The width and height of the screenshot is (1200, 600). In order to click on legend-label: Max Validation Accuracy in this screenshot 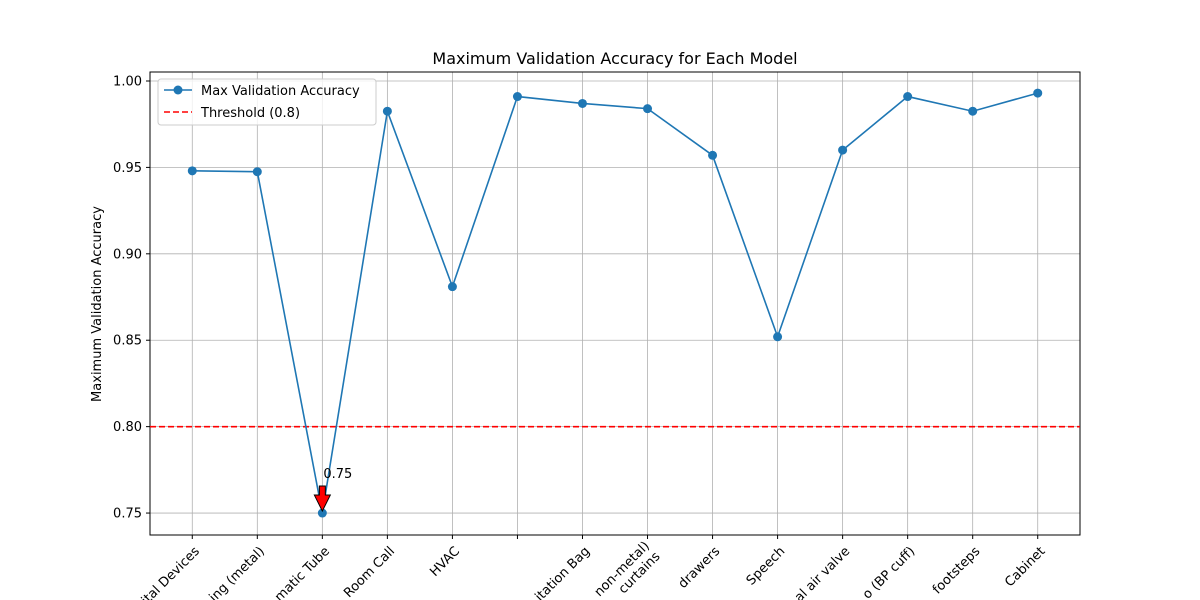, I will do `click(280, 91)`.